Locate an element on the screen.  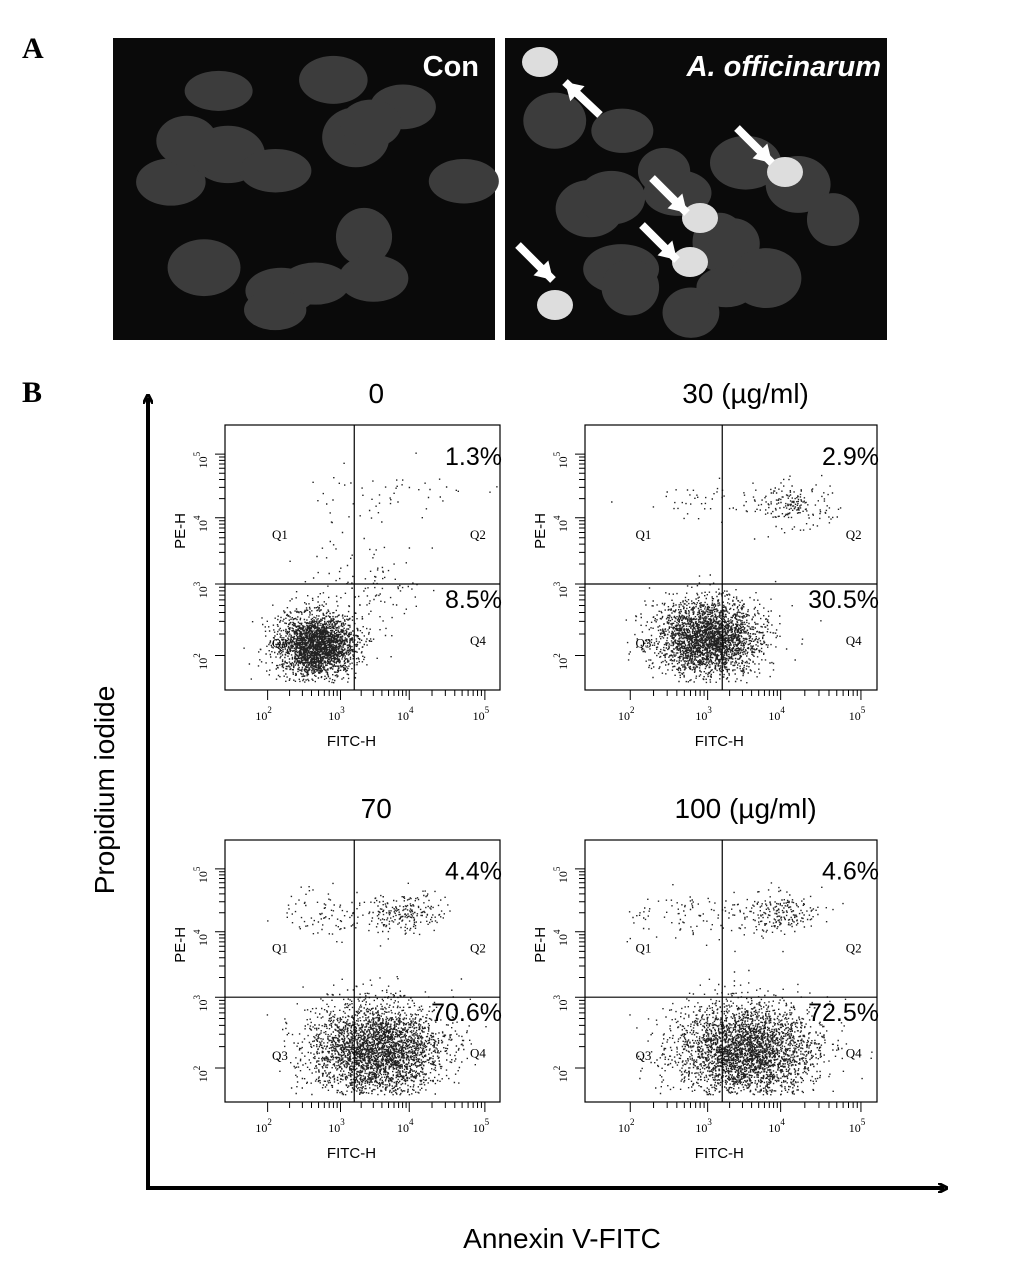
apoptotic-cell is located at coordinates (785, 172).